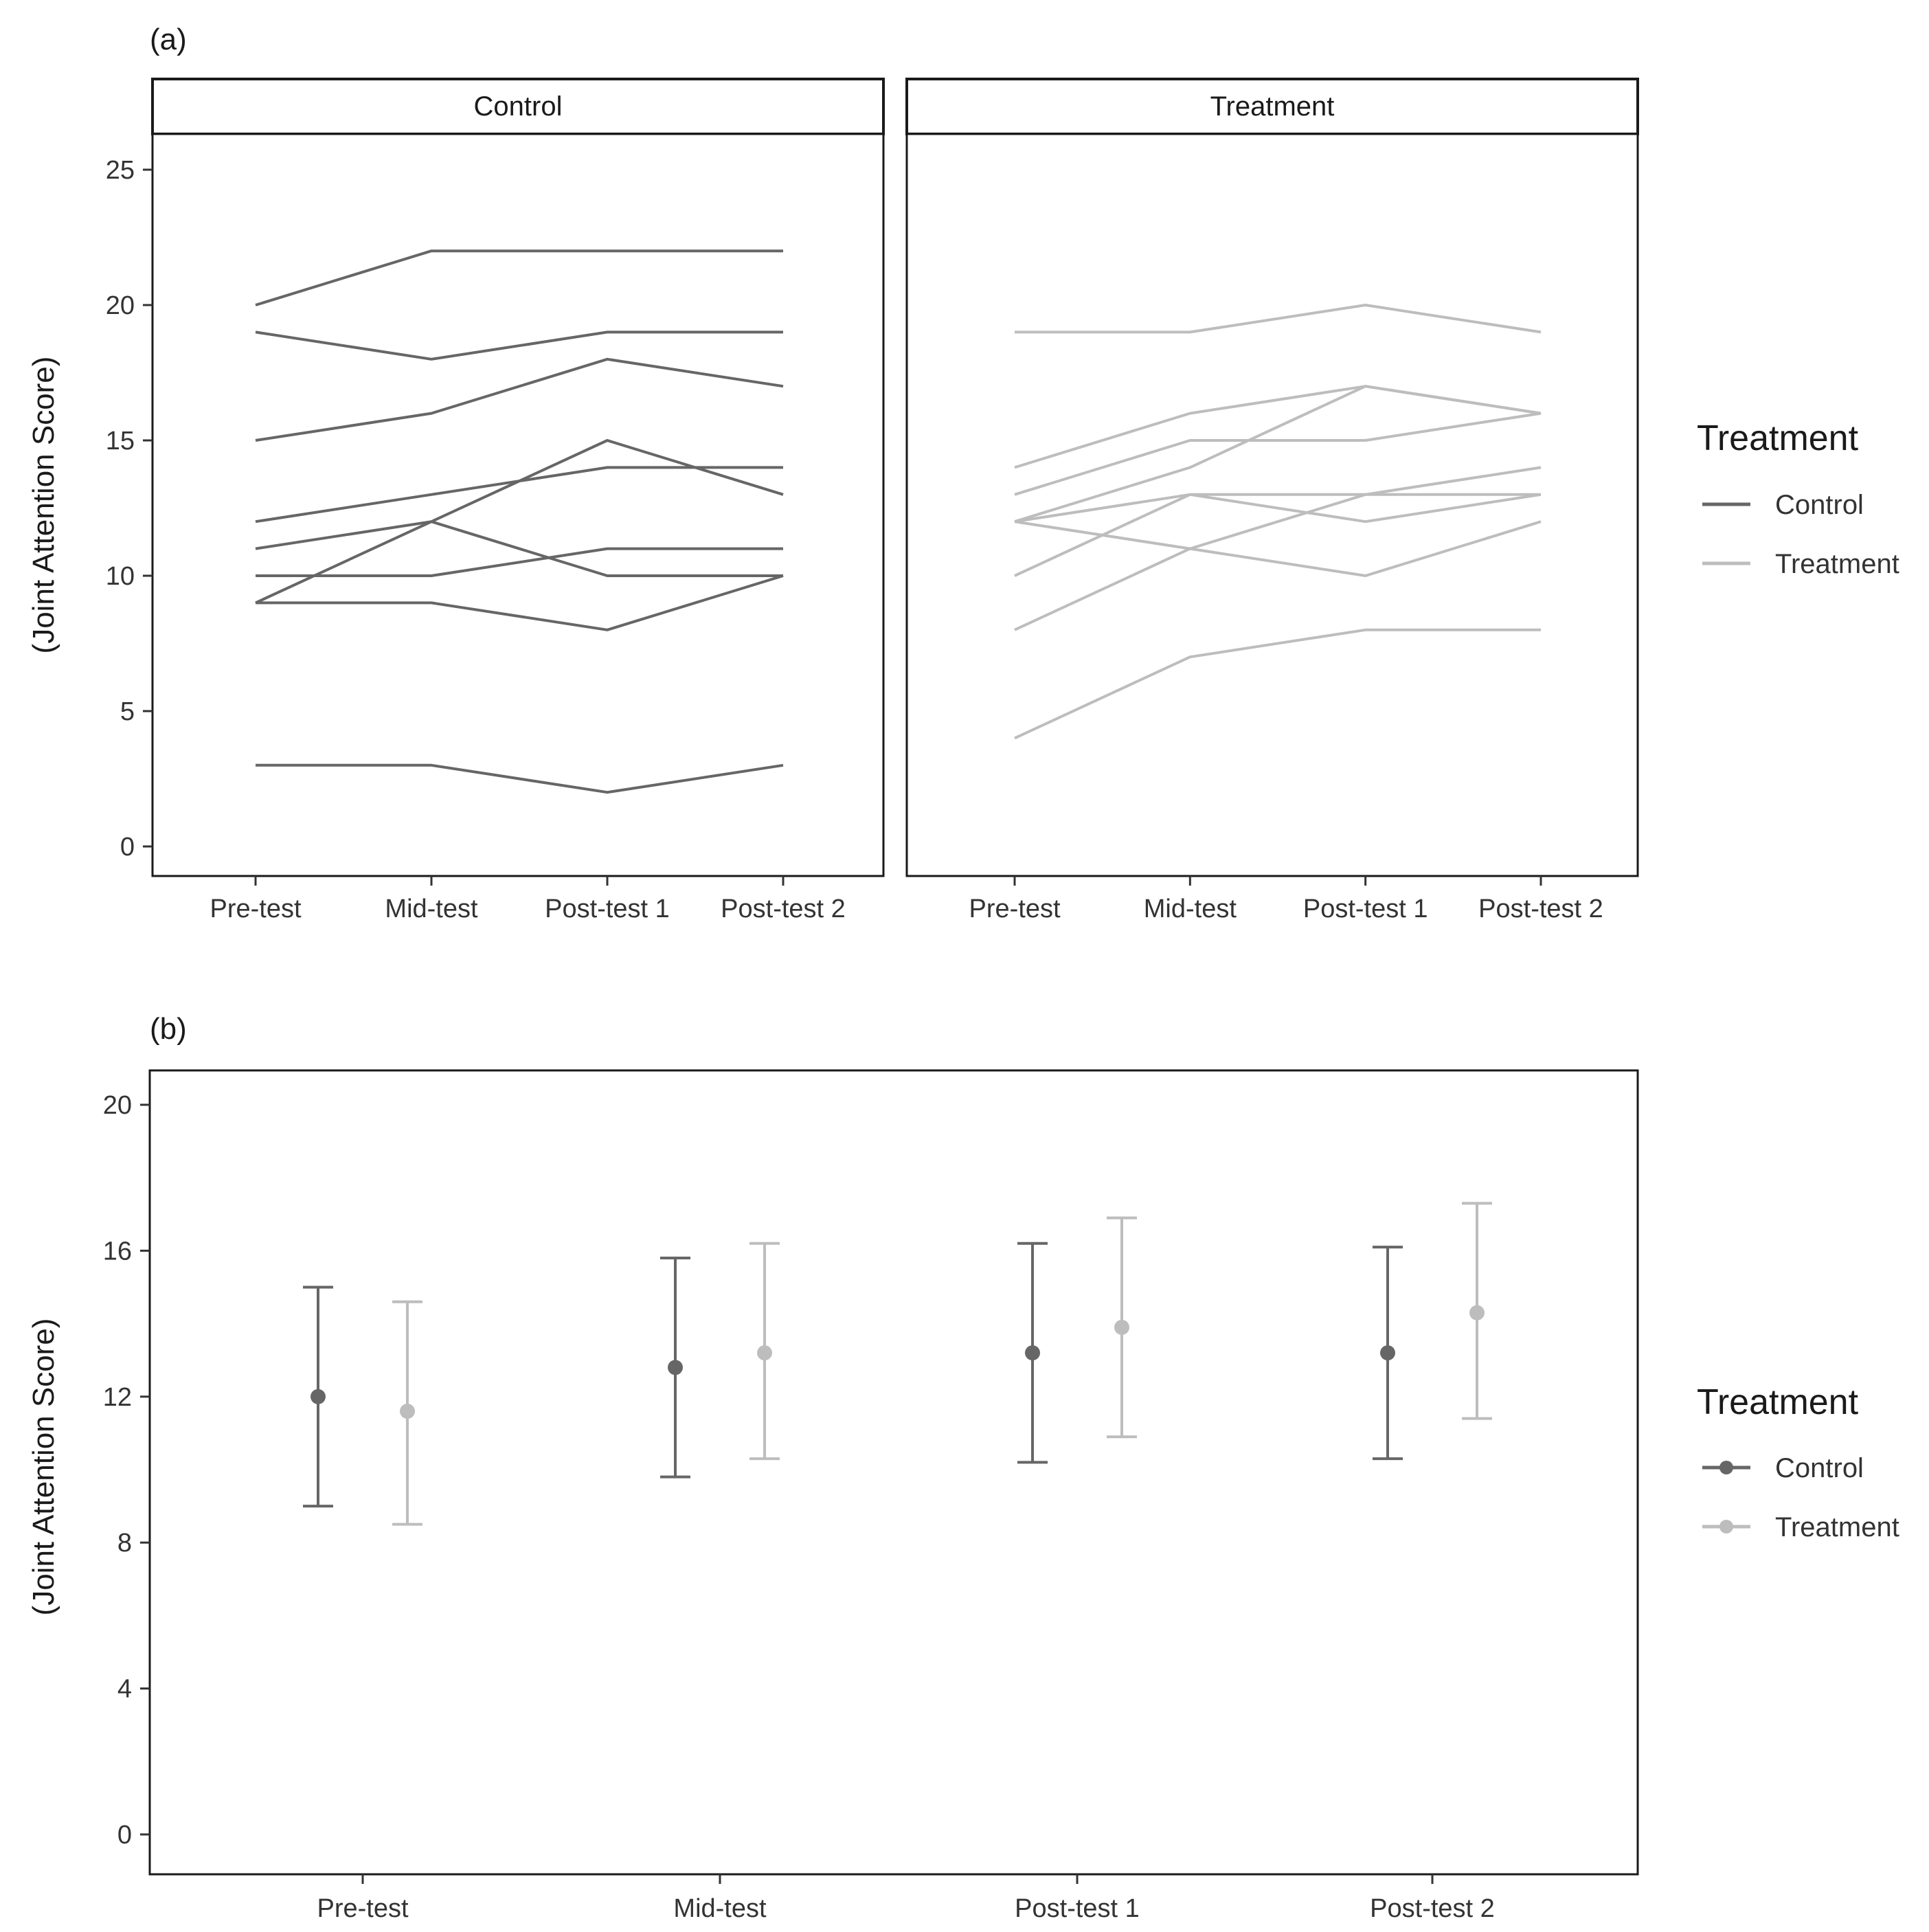 Image resolution: width=1929 pixels, height=1932 pixels. What do you see at coordinates (120, 576) in the screenshot?
I see `panel-a-y-tick-label: 10` at bounding box center [120, 576].